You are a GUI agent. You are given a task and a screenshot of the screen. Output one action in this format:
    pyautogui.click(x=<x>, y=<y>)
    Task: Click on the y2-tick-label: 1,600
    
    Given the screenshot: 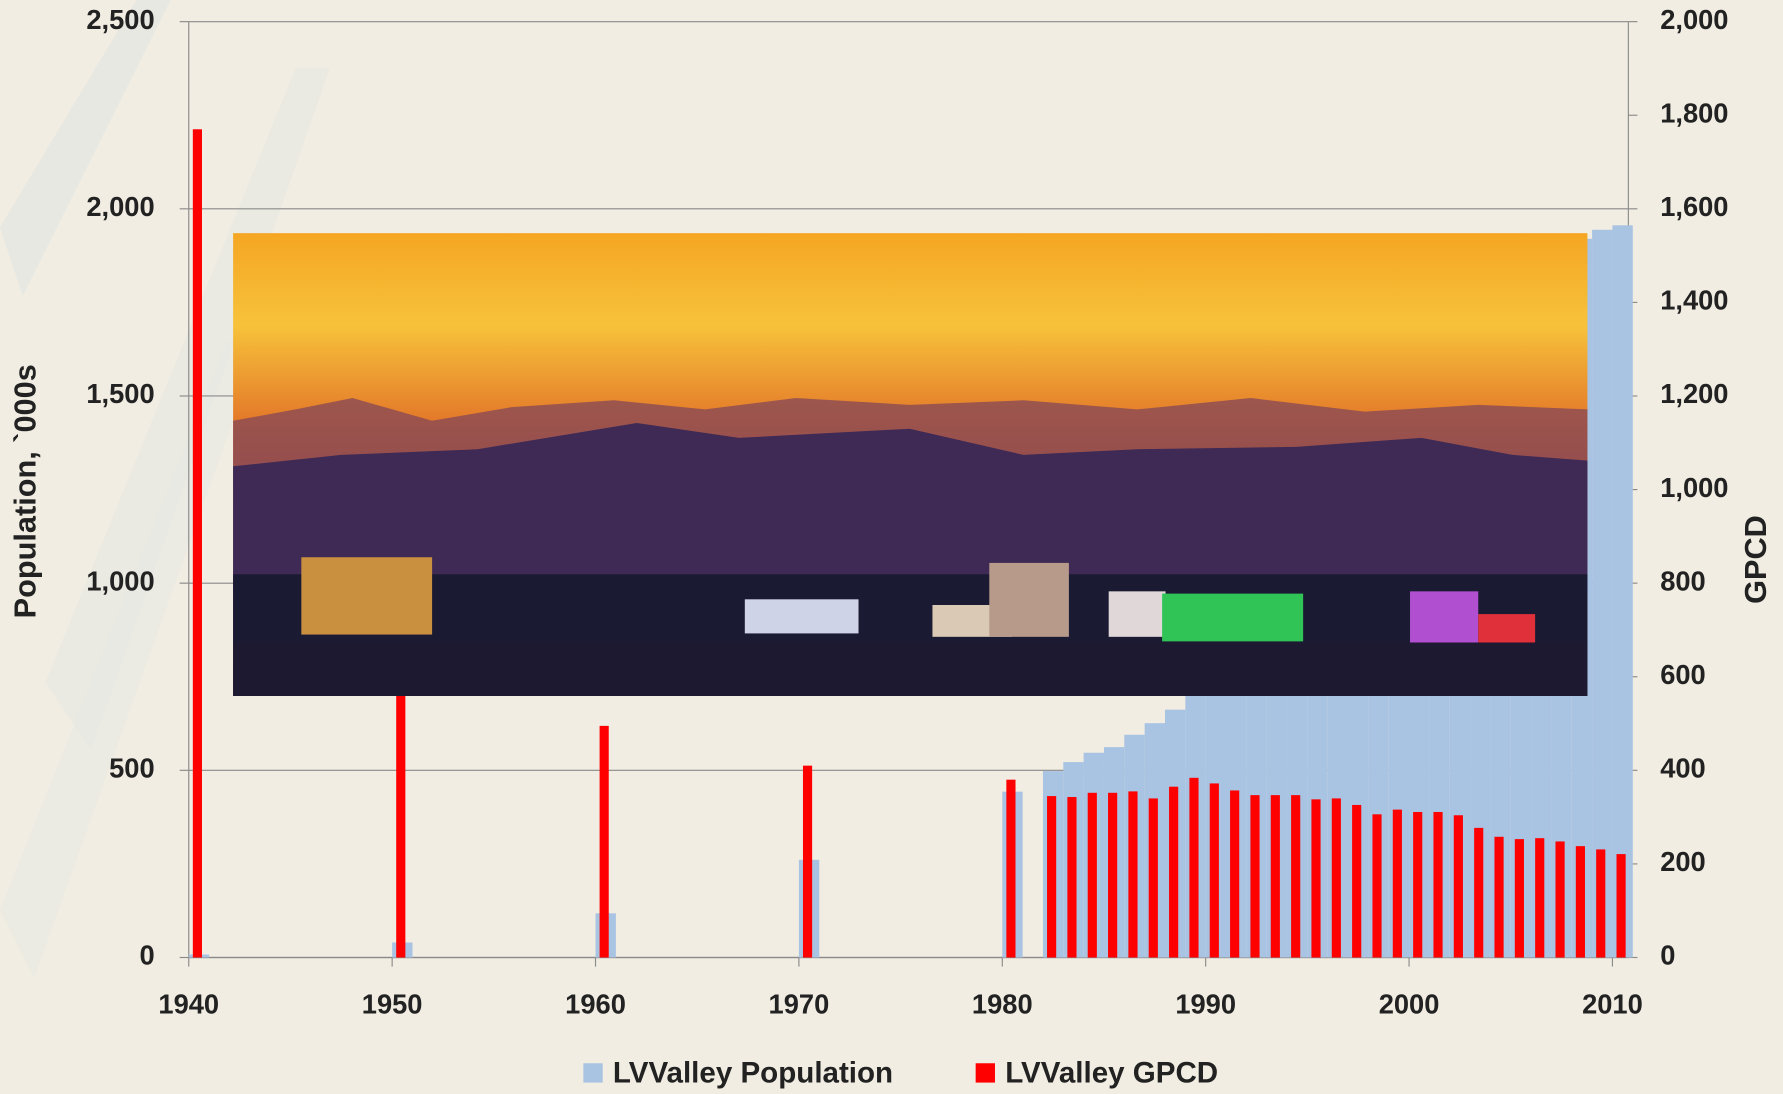 What is the action you would take?
    pyautogui.click(x=1694, y=206)
    